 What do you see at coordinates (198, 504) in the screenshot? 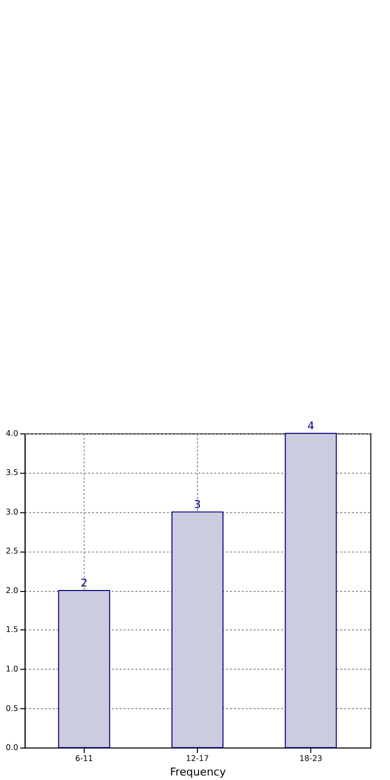
I see `data-label: 3` at bounding box center [198, 504].